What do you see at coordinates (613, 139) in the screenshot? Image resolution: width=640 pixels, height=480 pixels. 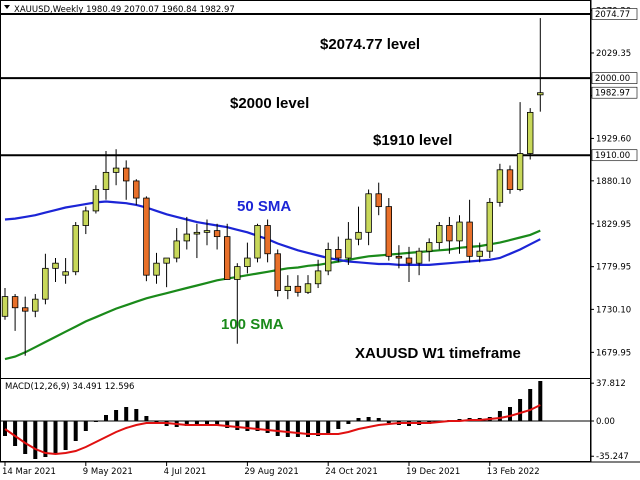 I see `price-tick-label: 1929.60` at bounding box center [613, 139].